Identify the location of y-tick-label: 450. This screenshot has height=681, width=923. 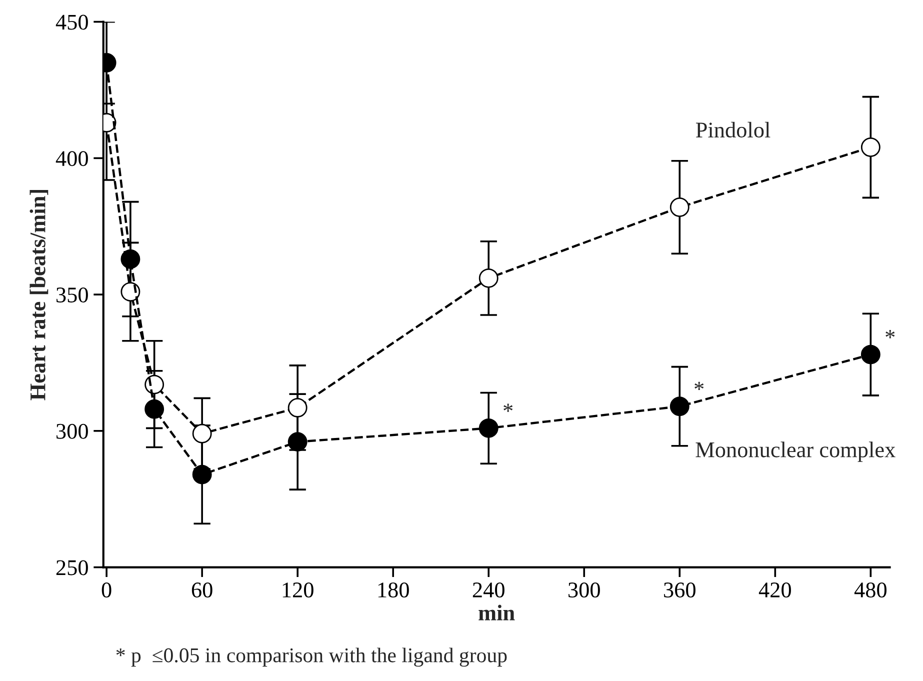
(72, 22).